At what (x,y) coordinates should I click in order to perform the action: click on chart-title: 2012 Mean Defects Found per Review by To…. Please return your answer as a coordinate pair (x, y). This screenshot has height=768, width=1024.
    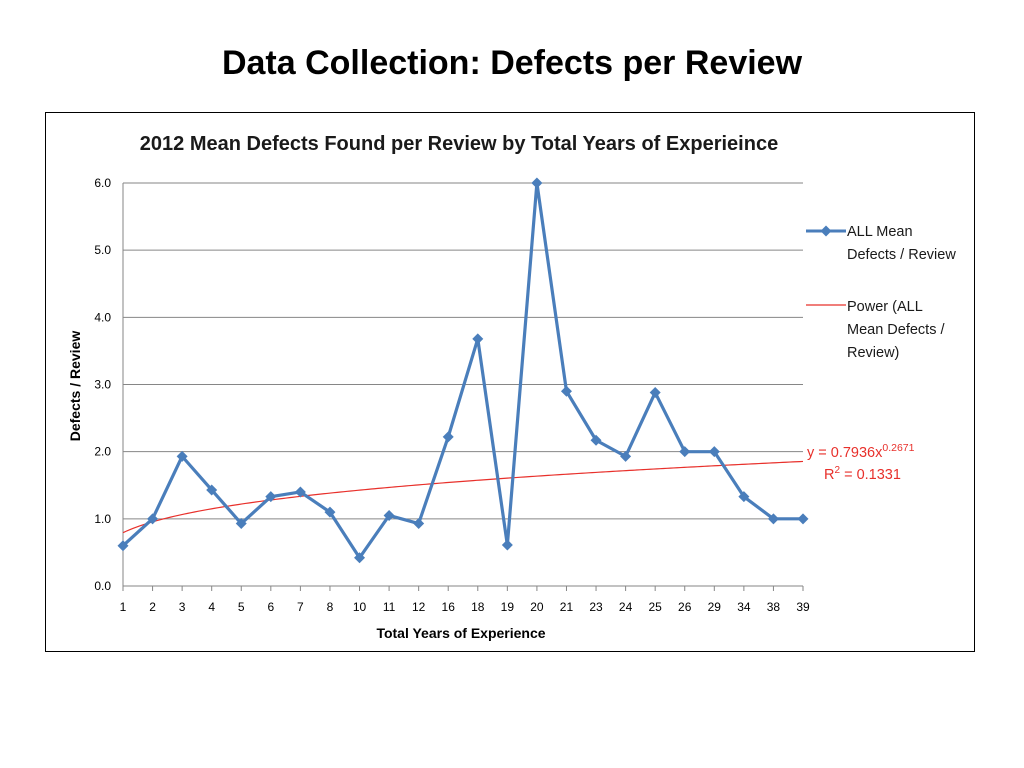
    Looking at the image, I should click on (459, 144).